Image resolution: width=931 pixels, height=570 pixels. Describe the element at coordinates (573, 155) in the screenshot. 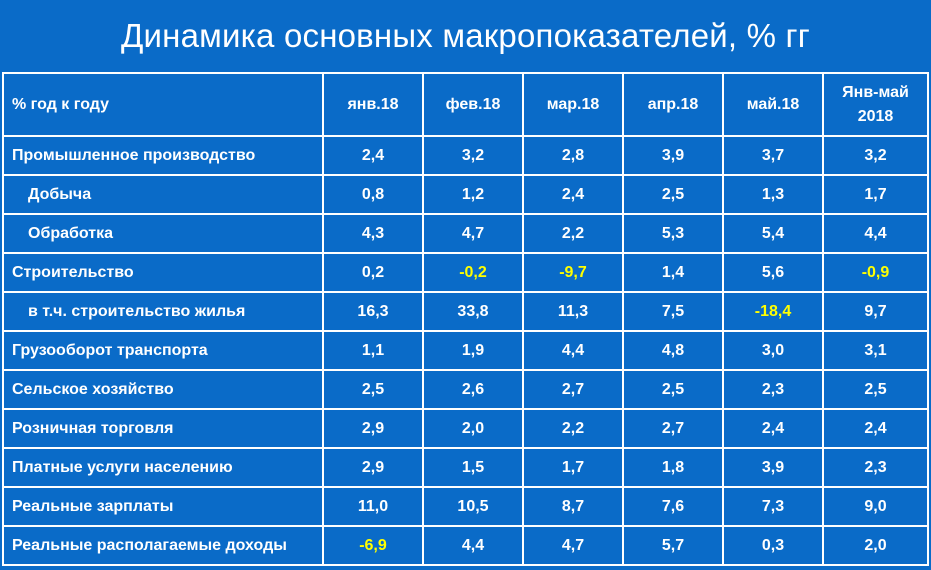

I see `table-cell: 2,8` at that location.